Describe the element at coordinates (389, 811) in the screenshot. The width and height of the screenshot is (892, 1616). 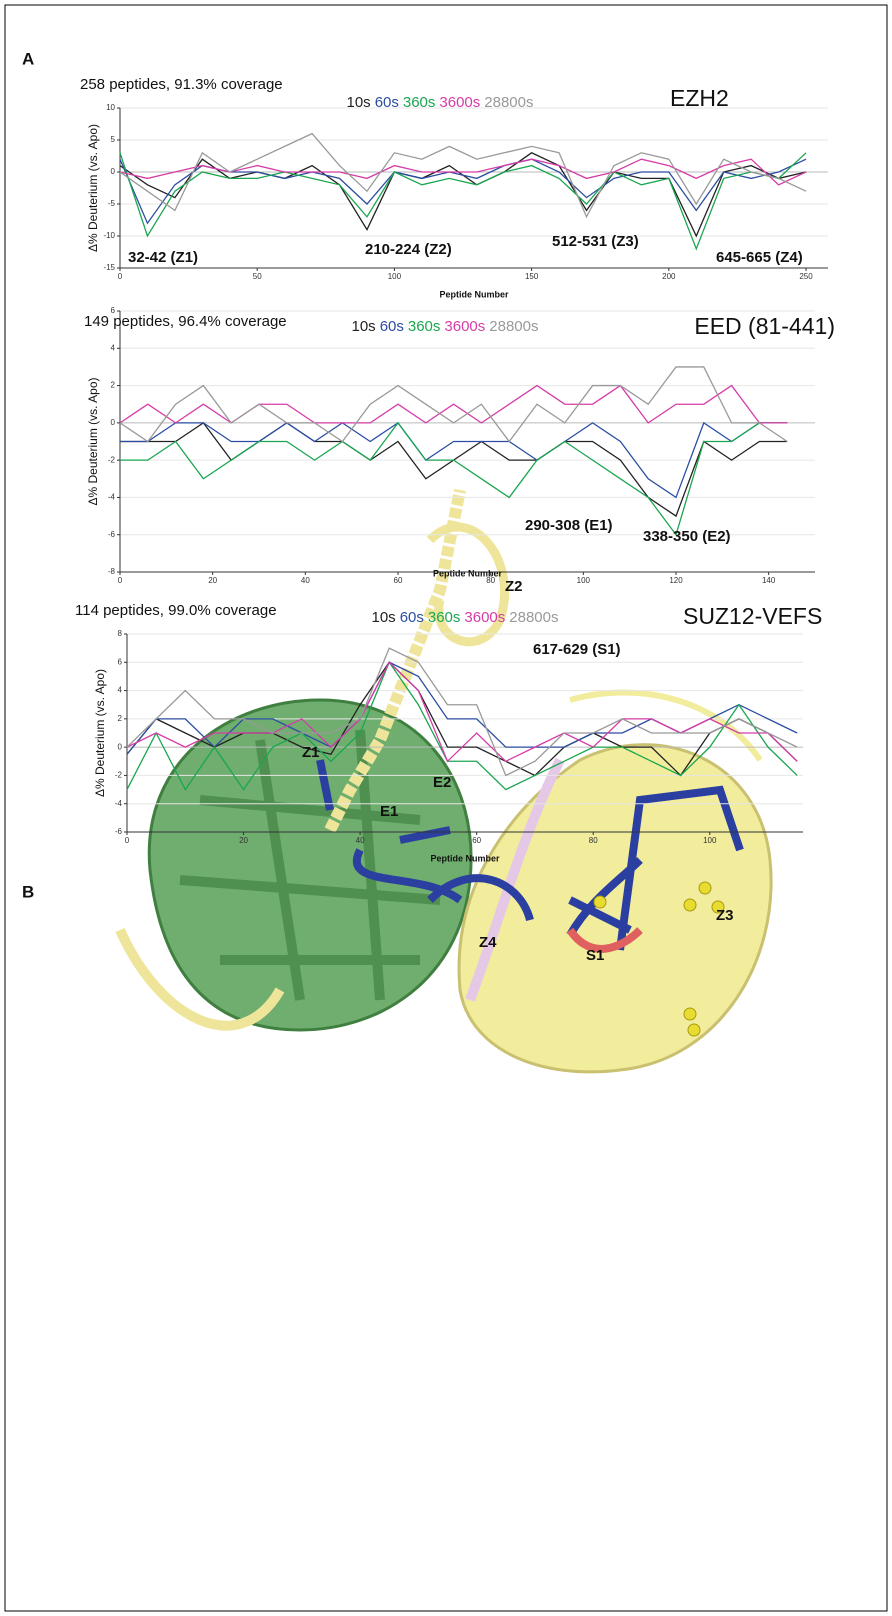
I see `structure-label: E1` at that location.